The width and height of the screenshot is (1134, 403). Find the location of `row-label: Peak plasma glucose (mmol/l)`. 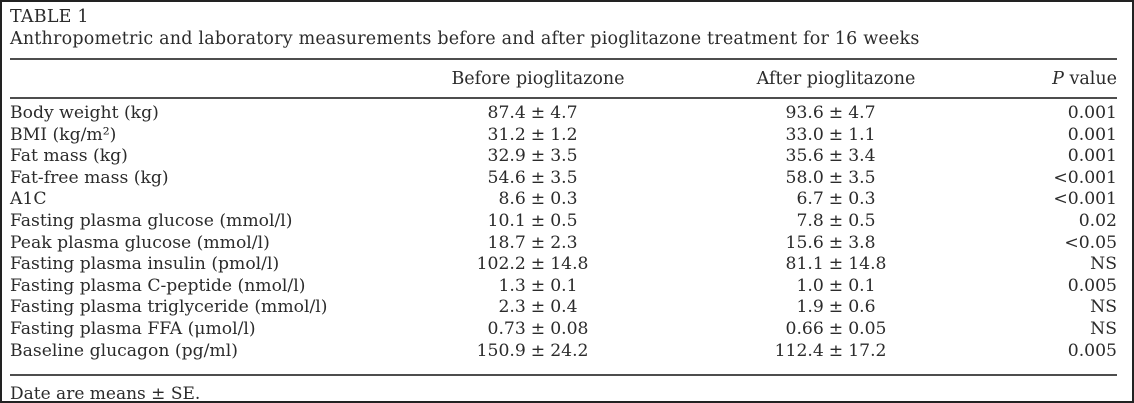

row-label: Peak plasma glucose (mmol/l) is located at coordinates (140, 242).